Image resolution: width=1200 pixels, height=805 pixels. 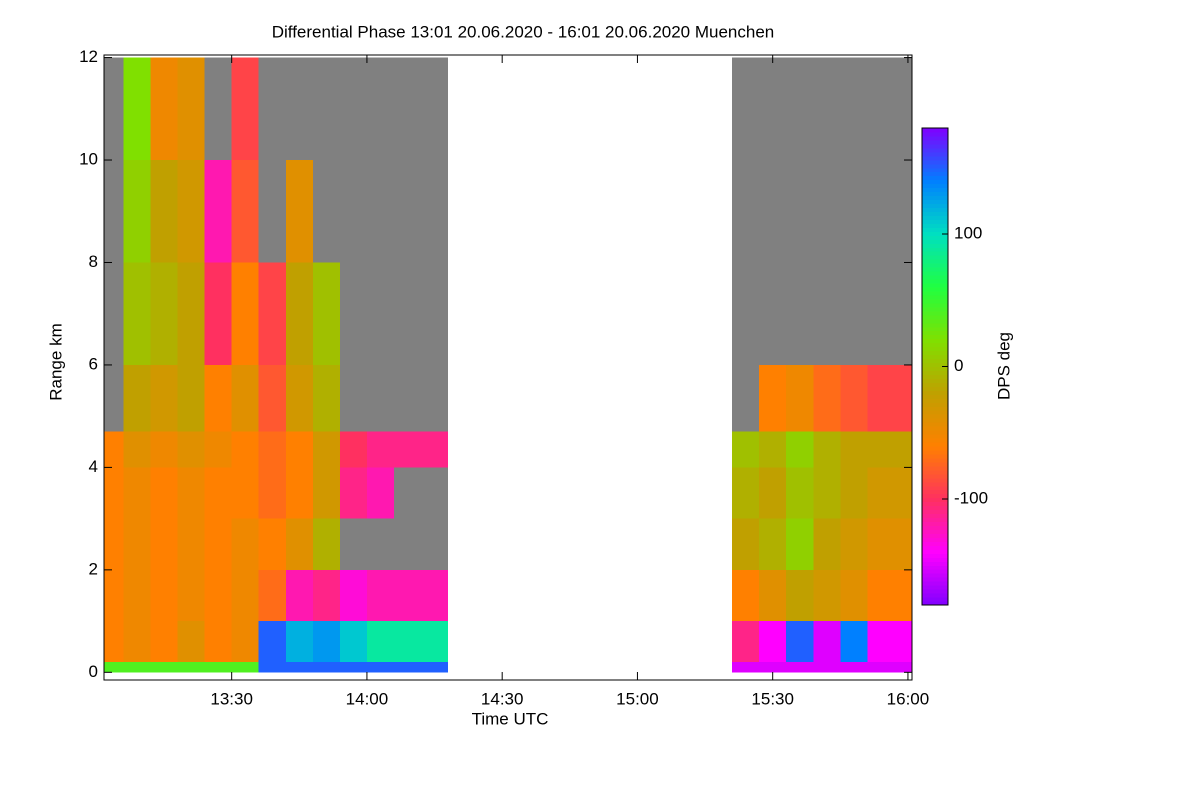 I want to click on x-tick-label: 13:30, so click(x=231, y=698).